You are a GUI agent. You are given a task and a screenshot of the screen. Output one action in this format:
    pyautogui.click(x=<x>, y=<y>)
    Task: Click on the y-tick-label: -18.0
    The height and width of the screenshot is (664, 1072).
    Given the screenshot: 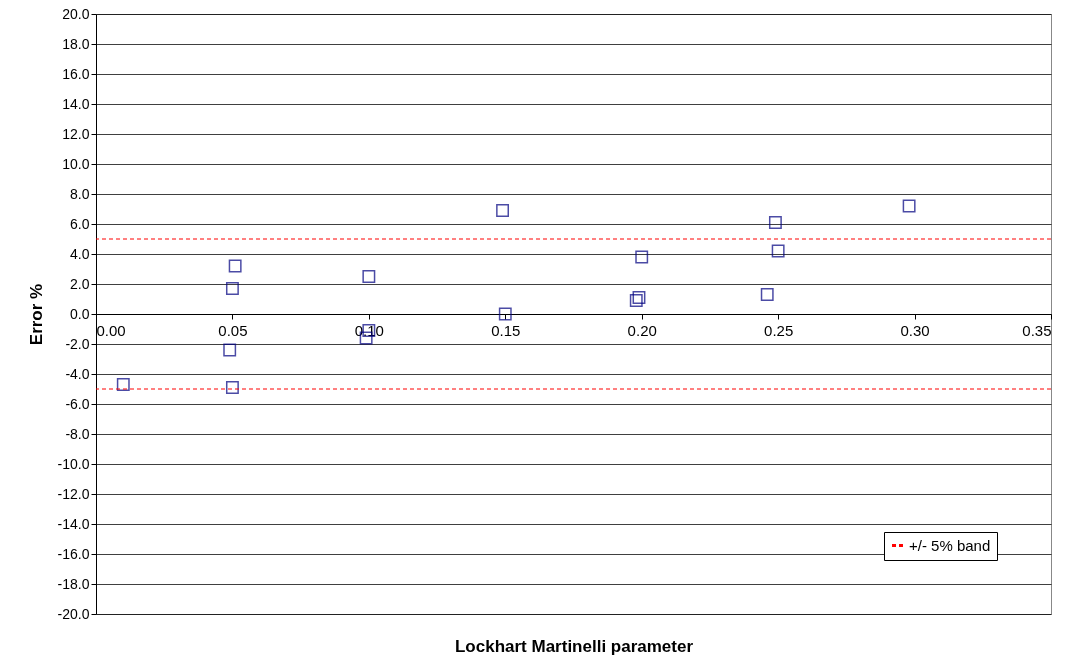 What is the action you would take?
    pyautogui.click(x=73, y=583)
    